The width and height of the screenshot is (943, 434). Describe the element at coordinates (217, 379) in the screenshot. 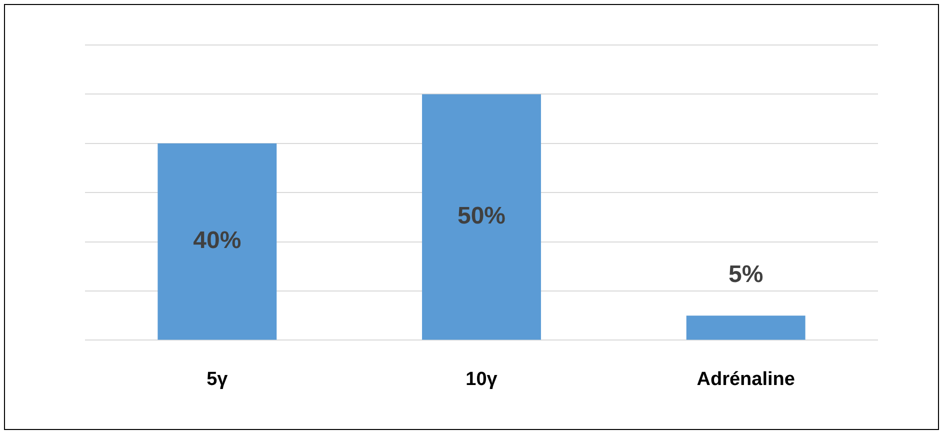

I see `x-tick-label: 5γ` at that location.